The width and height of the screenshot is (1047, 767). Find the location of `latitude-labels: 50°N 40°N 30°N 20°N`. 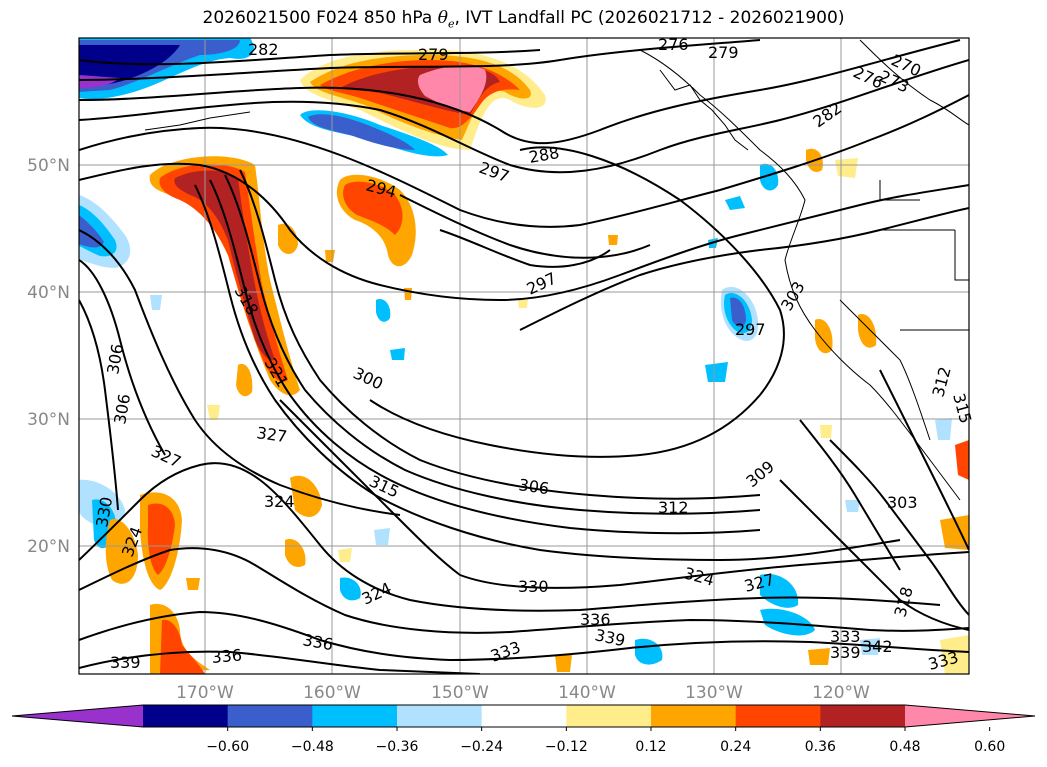

latitude-labels: 50°N 40°N 30°N 20°N is located at coordinates (48, 356).